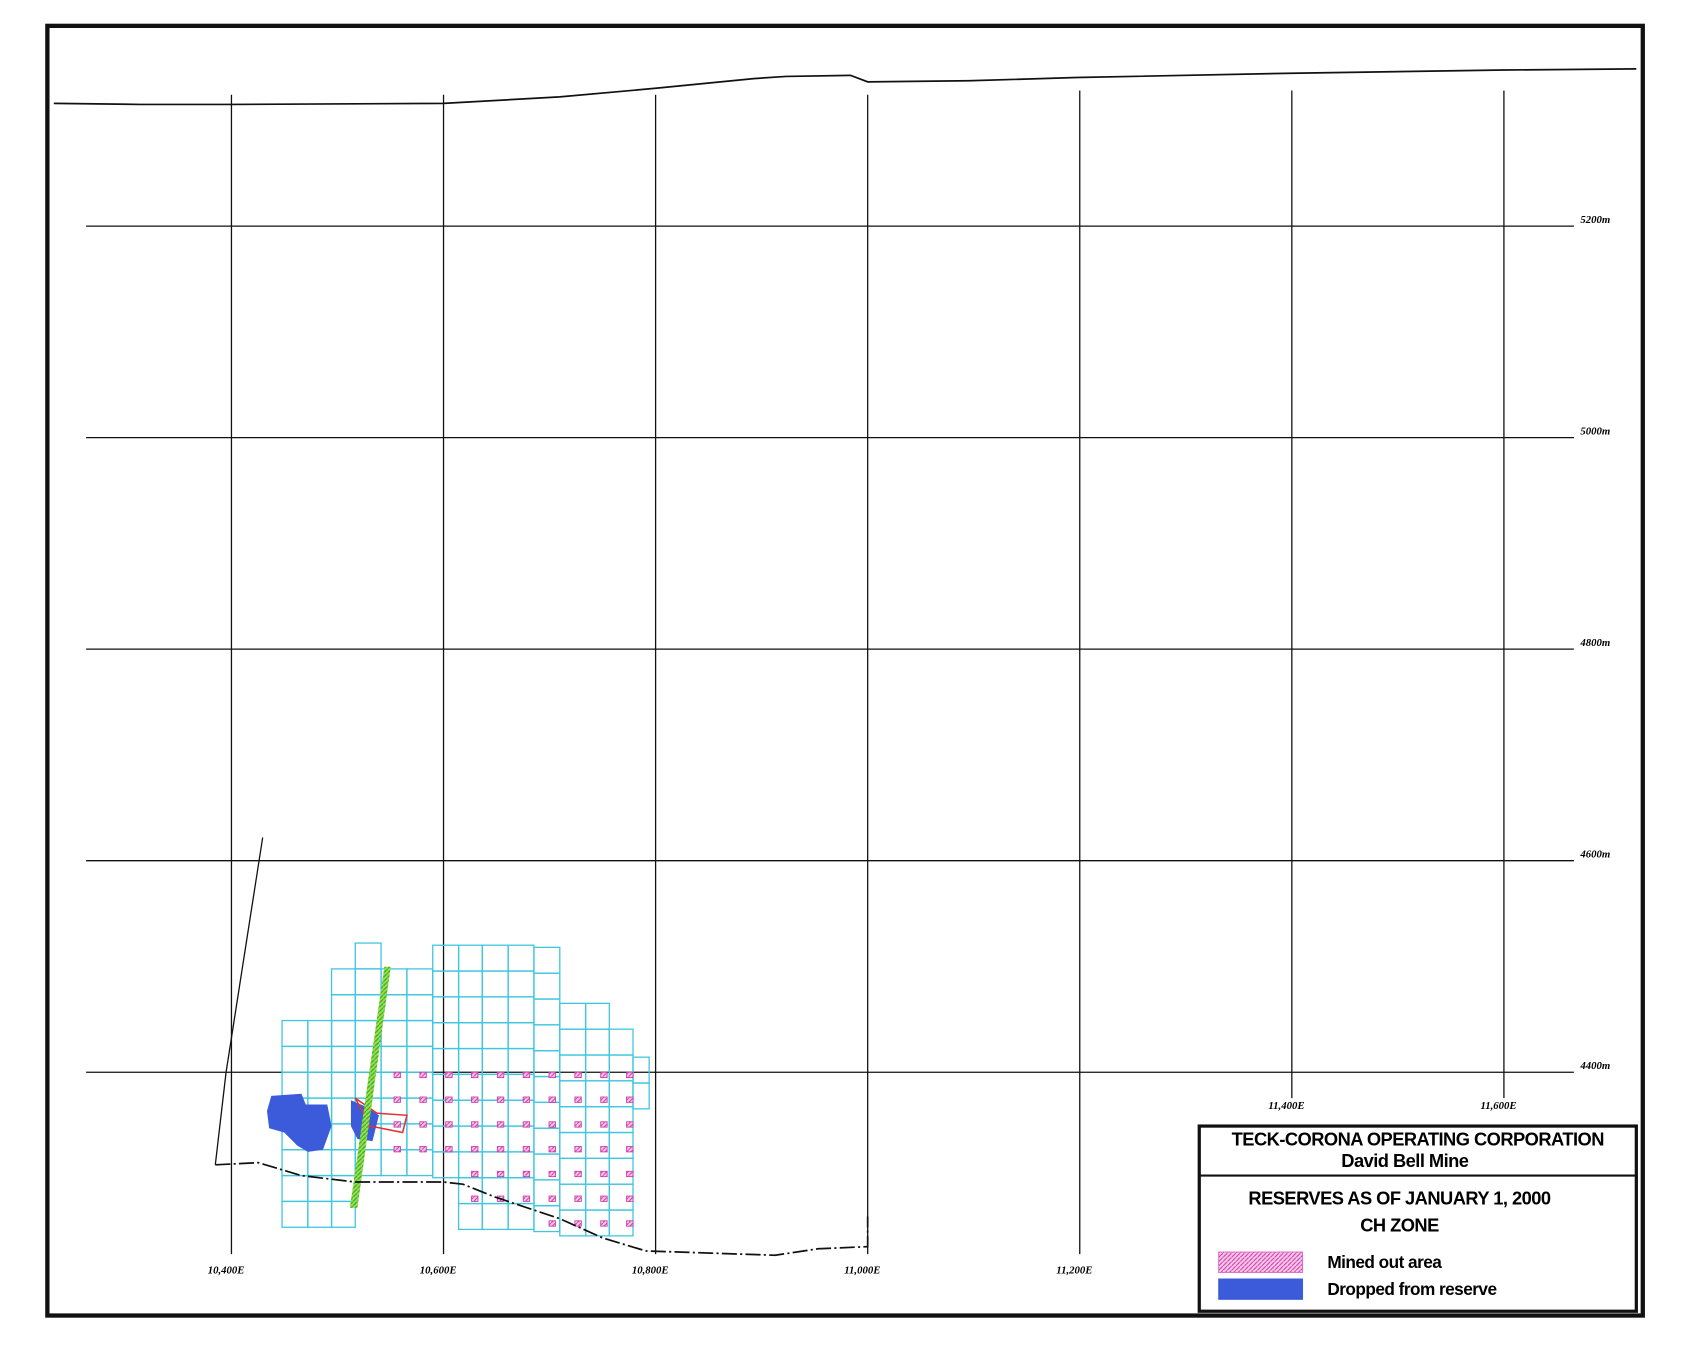  Describe the element at coordinates (1594, 1066) in the screenshot. I see `elevation-label: 4400m` at that location.